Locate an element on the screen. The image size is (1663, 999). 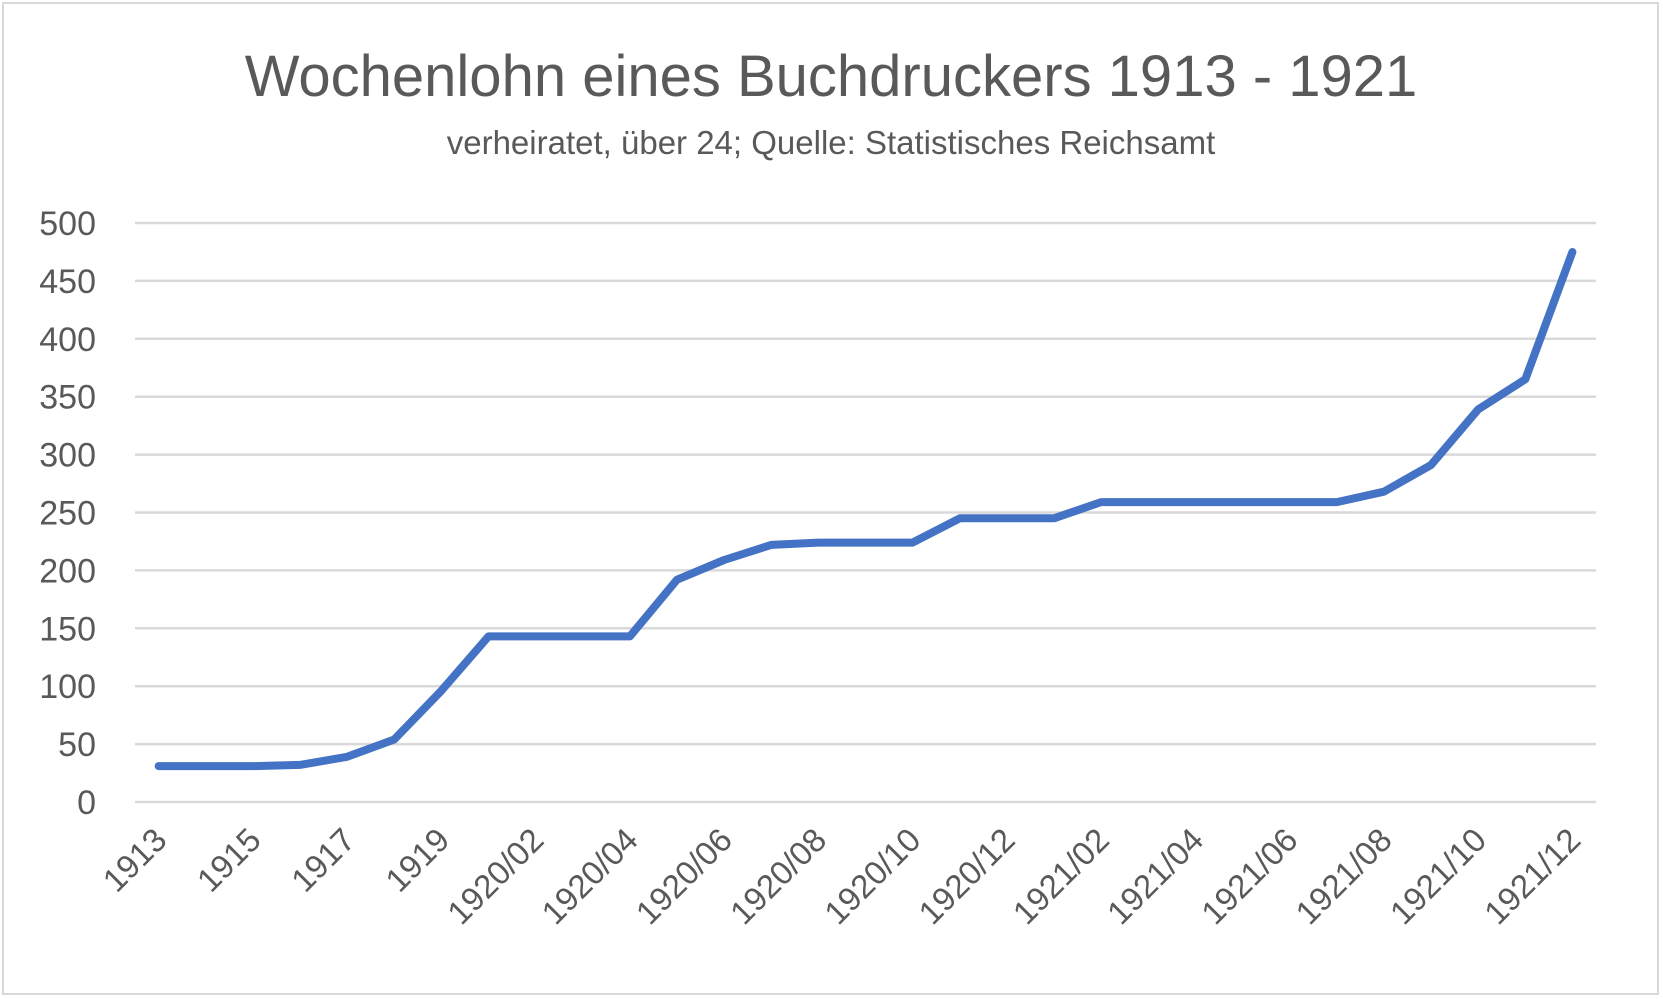
x-tick-label: 1921/10 is located at coordinates (1438, 876).